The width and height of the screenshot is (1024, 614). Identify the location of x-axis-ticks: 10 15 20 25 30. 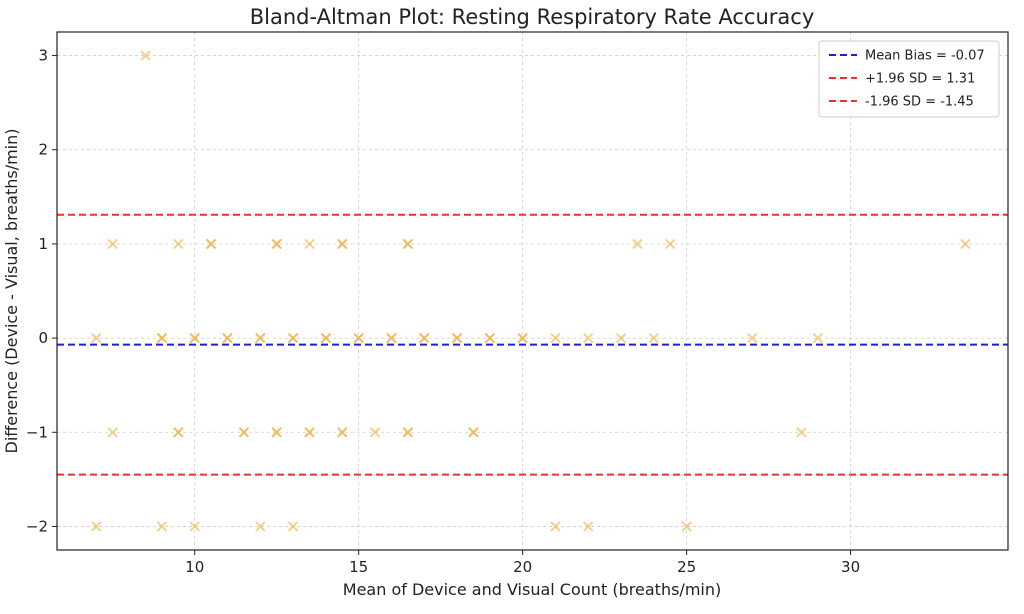
(522, 563).